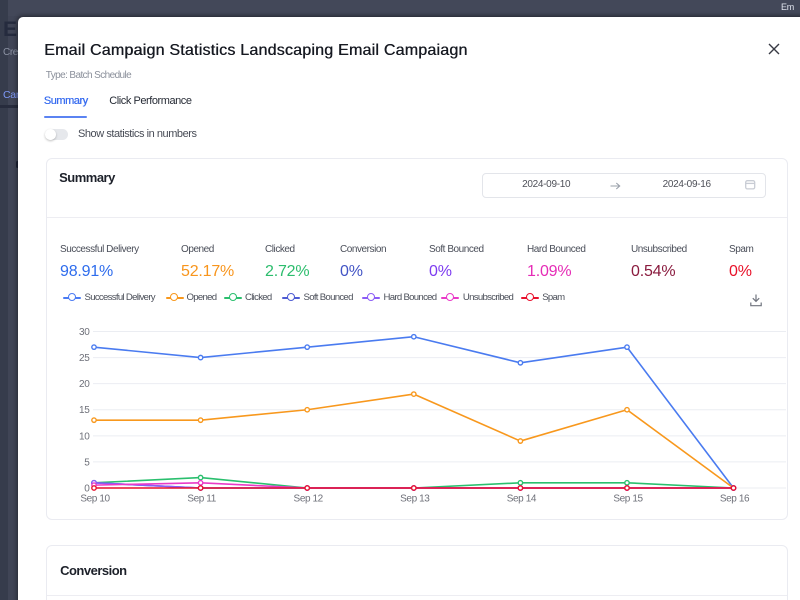 The height and width of the screenshot is (600, 800). What do you see at coordinates (201, 499) in the screenshot?
I see `svg-text: Sep 11` at bounding box center [201, 499].